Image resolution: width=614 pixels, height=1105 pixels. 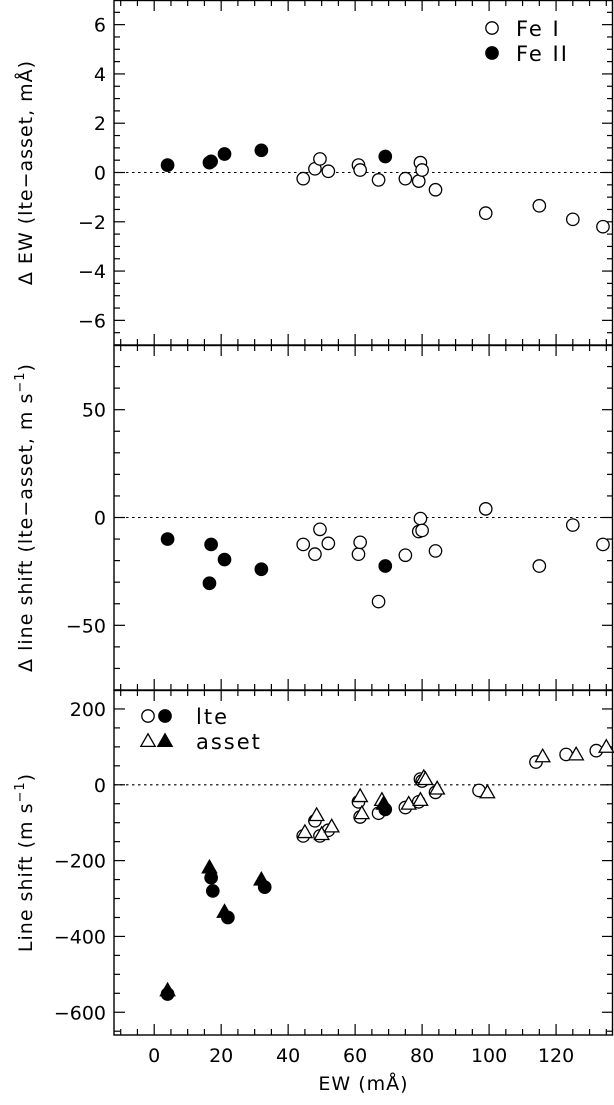 I want to click on x-tick-label: 20, so click(x=221, y=1056).